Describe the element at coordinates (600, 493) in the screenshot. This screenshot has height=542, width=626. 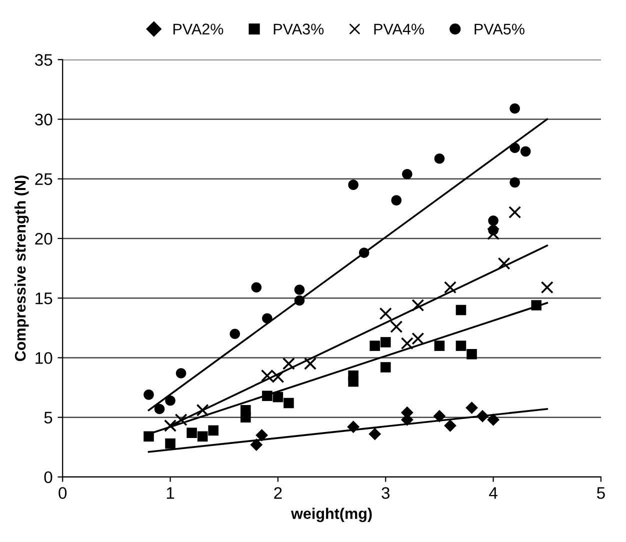
I see `x-tick-label: 5` at that location.